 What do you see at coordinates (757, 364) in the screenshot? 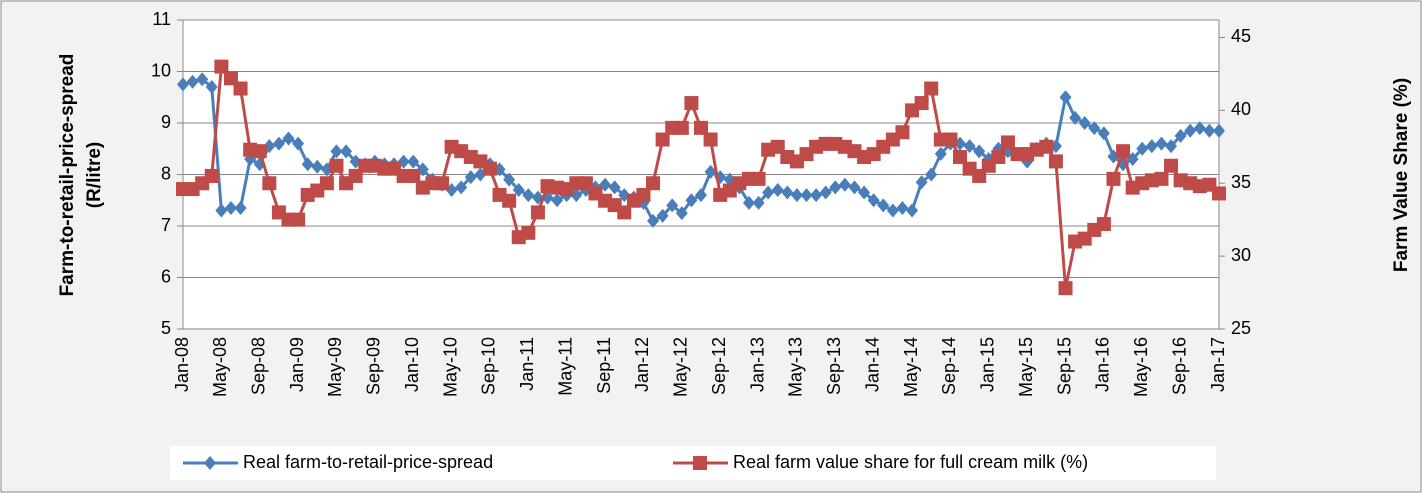
I see `x-tick-label: Jan-13` at bounding box center [757, 364].